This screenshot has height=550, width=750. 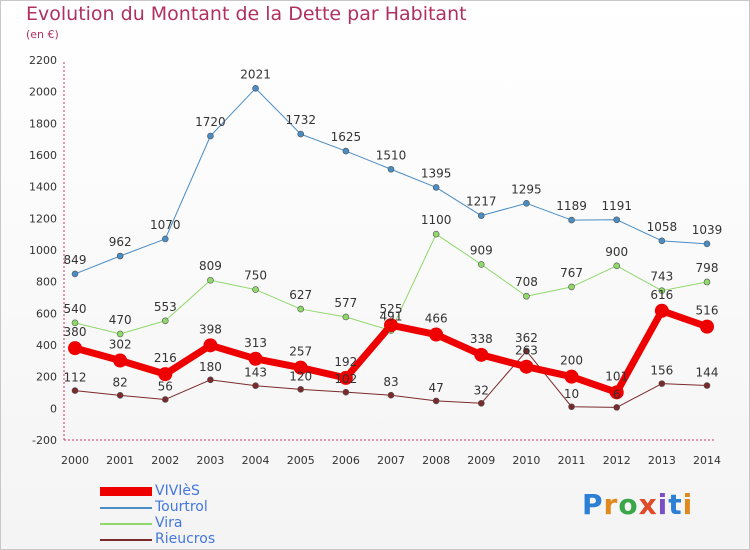 What do you see at coordinates (661, 371) in the screenshot?
I see `data-label: 156` at bounding box center [661, 371].